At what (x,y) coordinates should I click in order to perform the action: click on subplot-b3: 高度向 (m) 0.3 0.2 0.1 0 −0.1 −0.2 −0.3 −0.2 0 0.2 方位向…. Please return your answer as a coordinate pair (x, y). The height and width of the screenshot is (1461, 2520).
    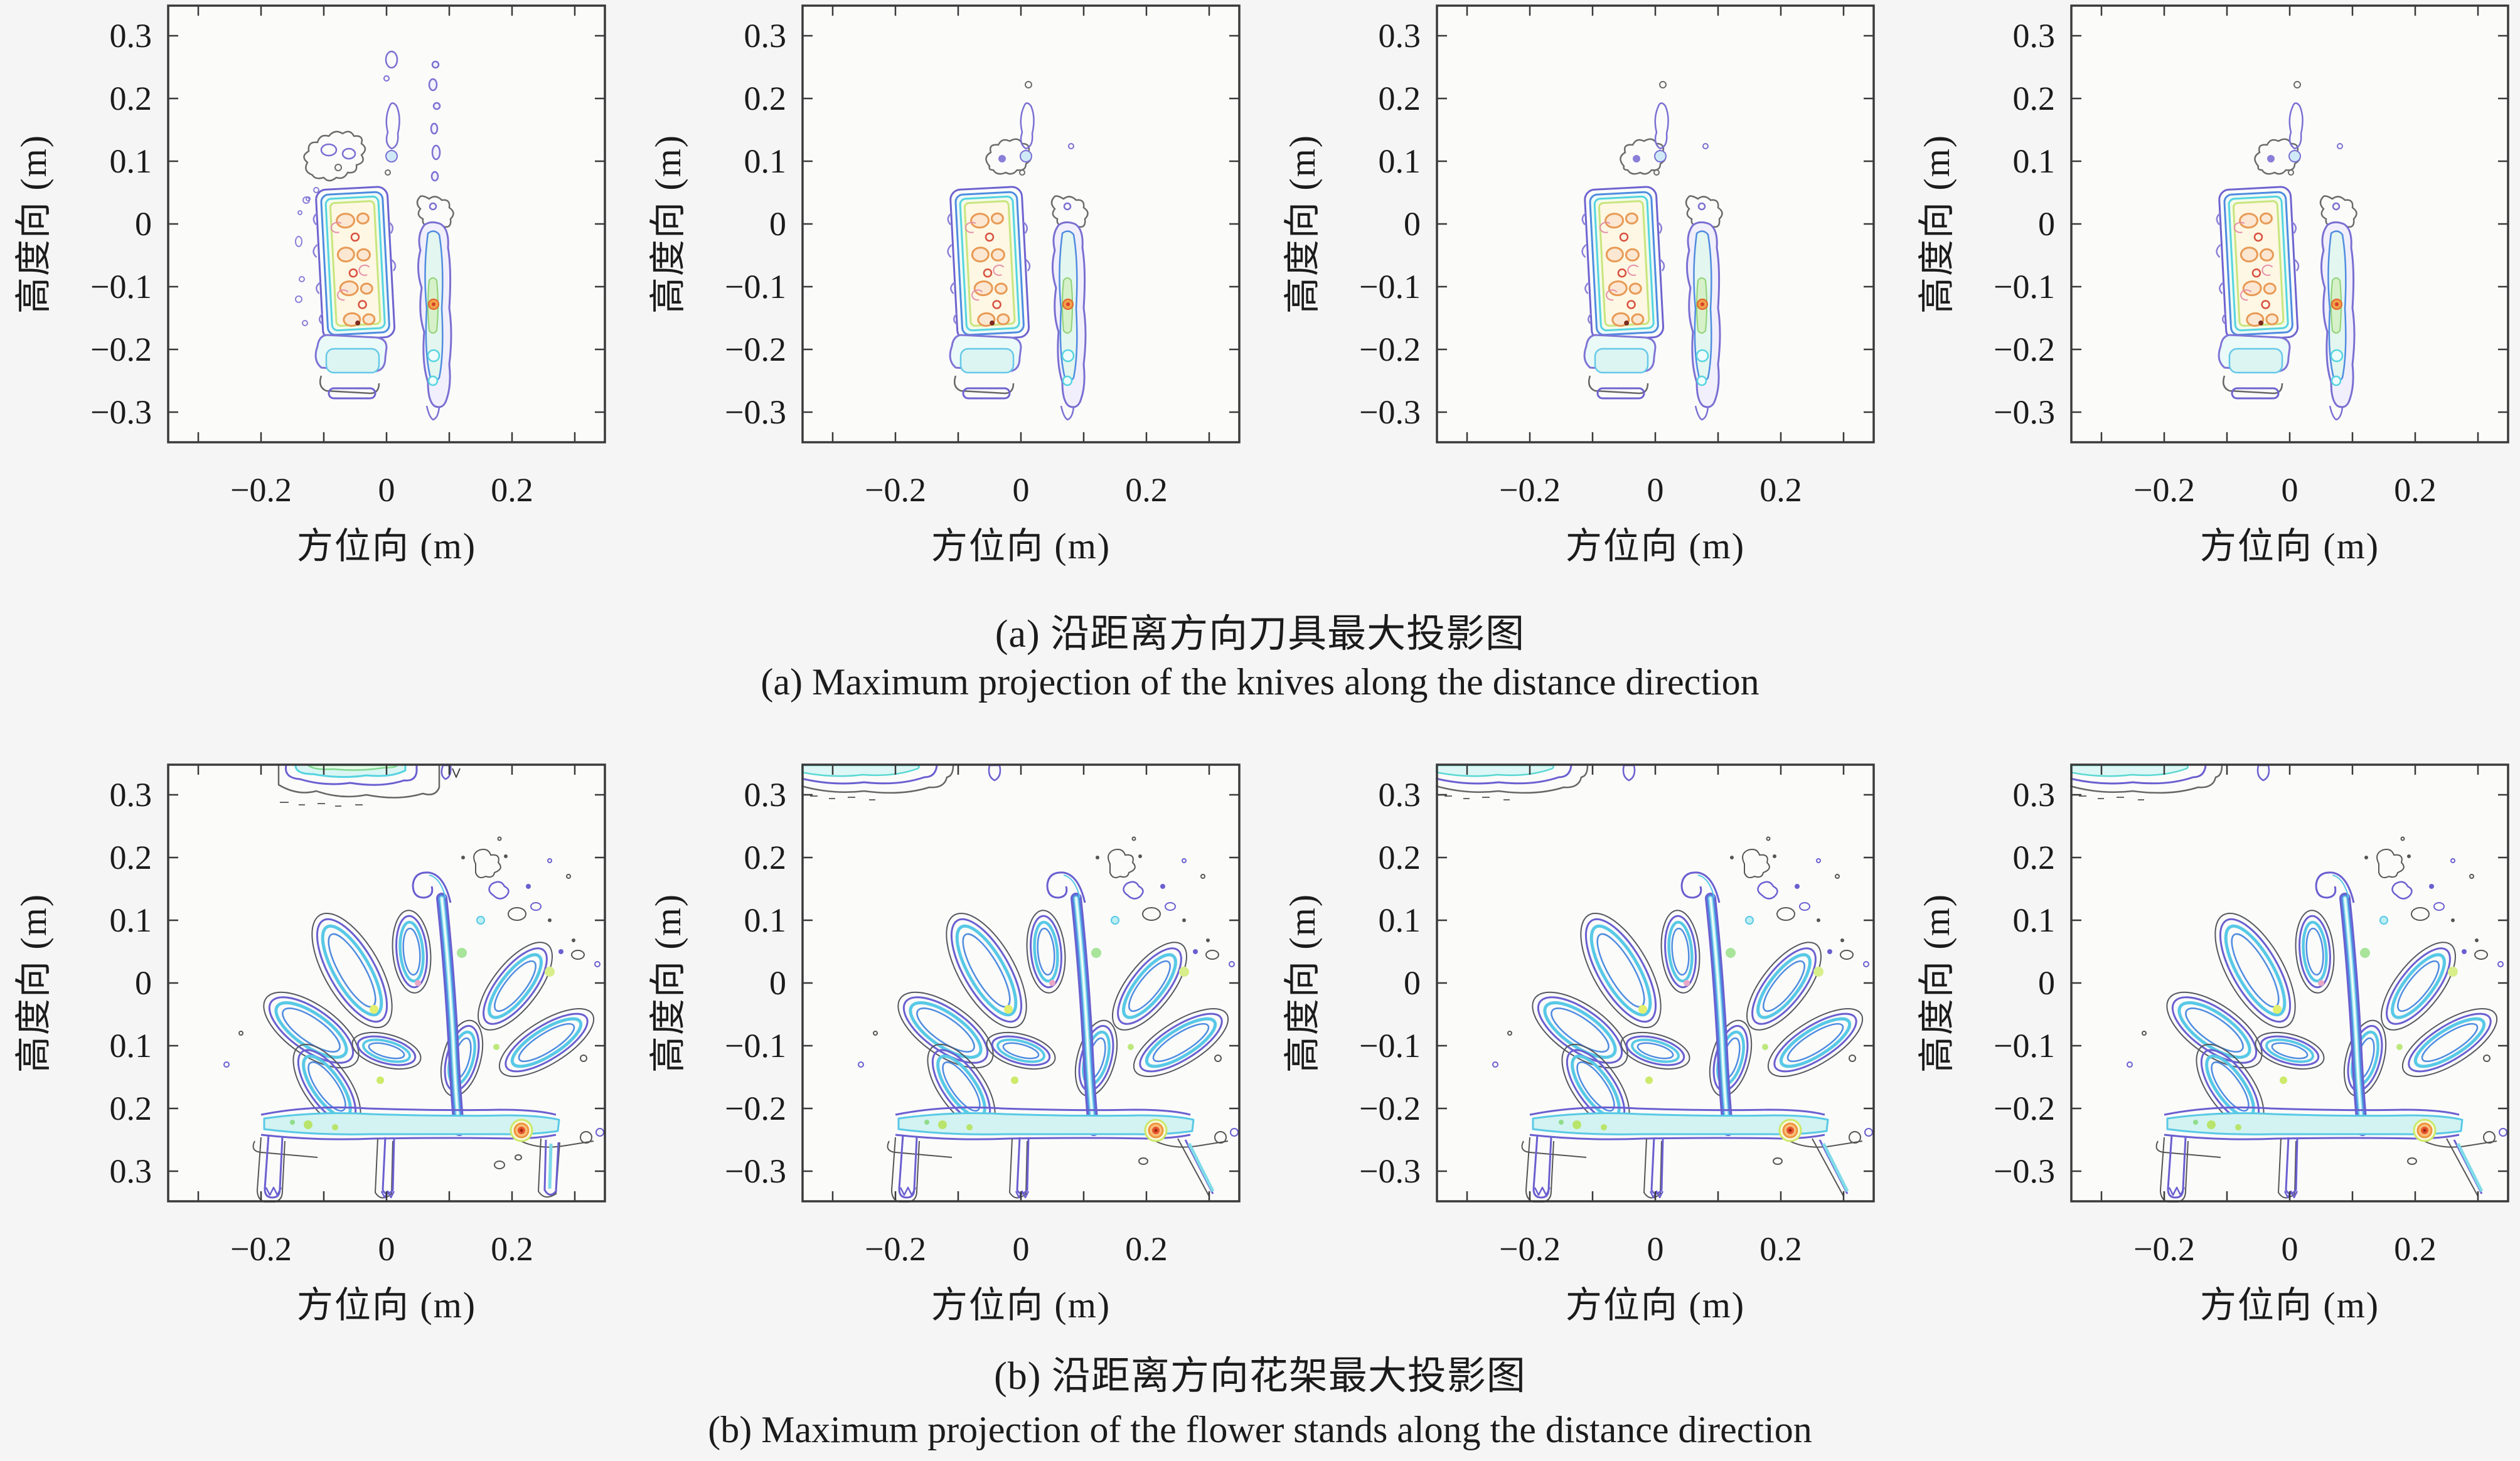
    Looking at the image, I should click on (1578, 1045).